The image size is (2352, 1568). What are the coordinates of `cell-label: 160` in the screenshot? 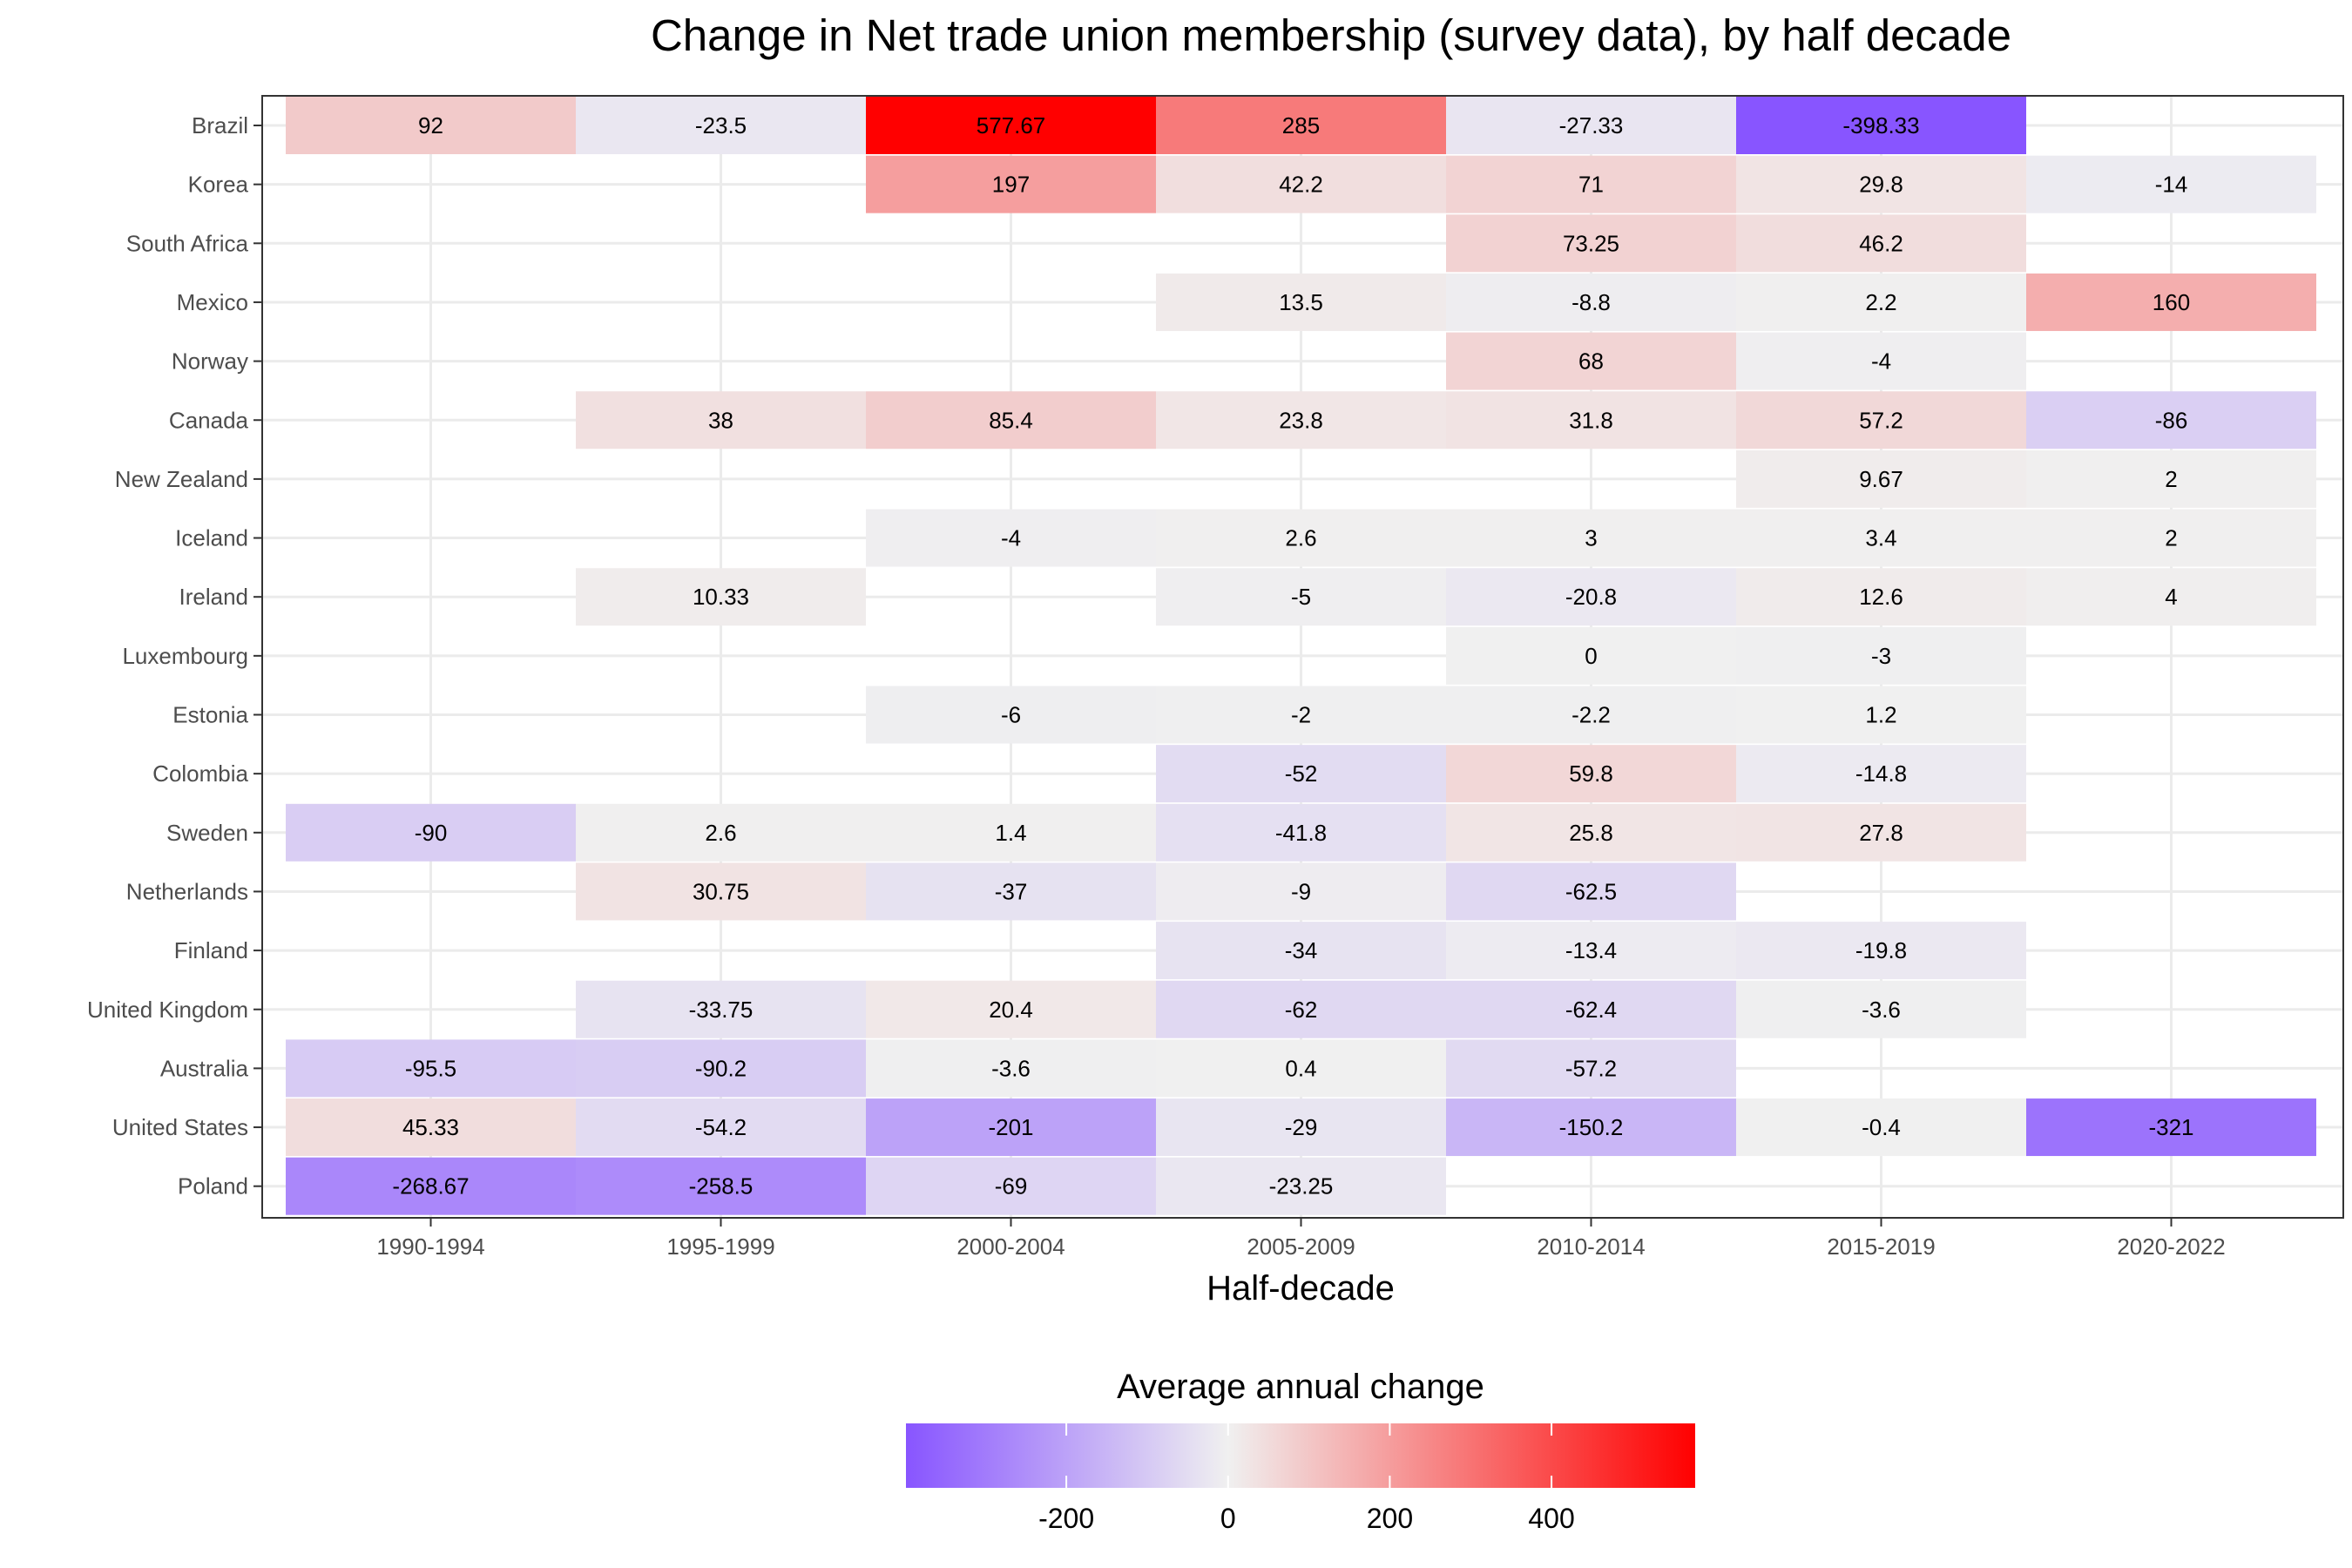 It's located at (2171, 302).